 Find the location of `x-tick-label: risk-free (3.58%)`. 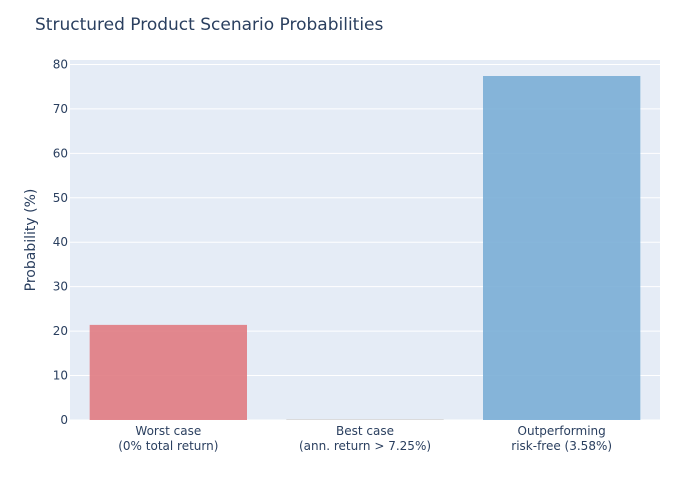

x-tick-label: risk-free (3.58%) is located at coordinates (561, 446).